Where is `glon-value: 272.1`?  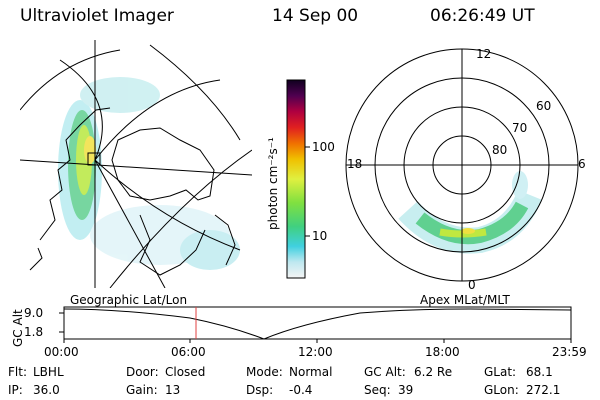 glon-value: 272.1 is located at coordinates (543, 390).